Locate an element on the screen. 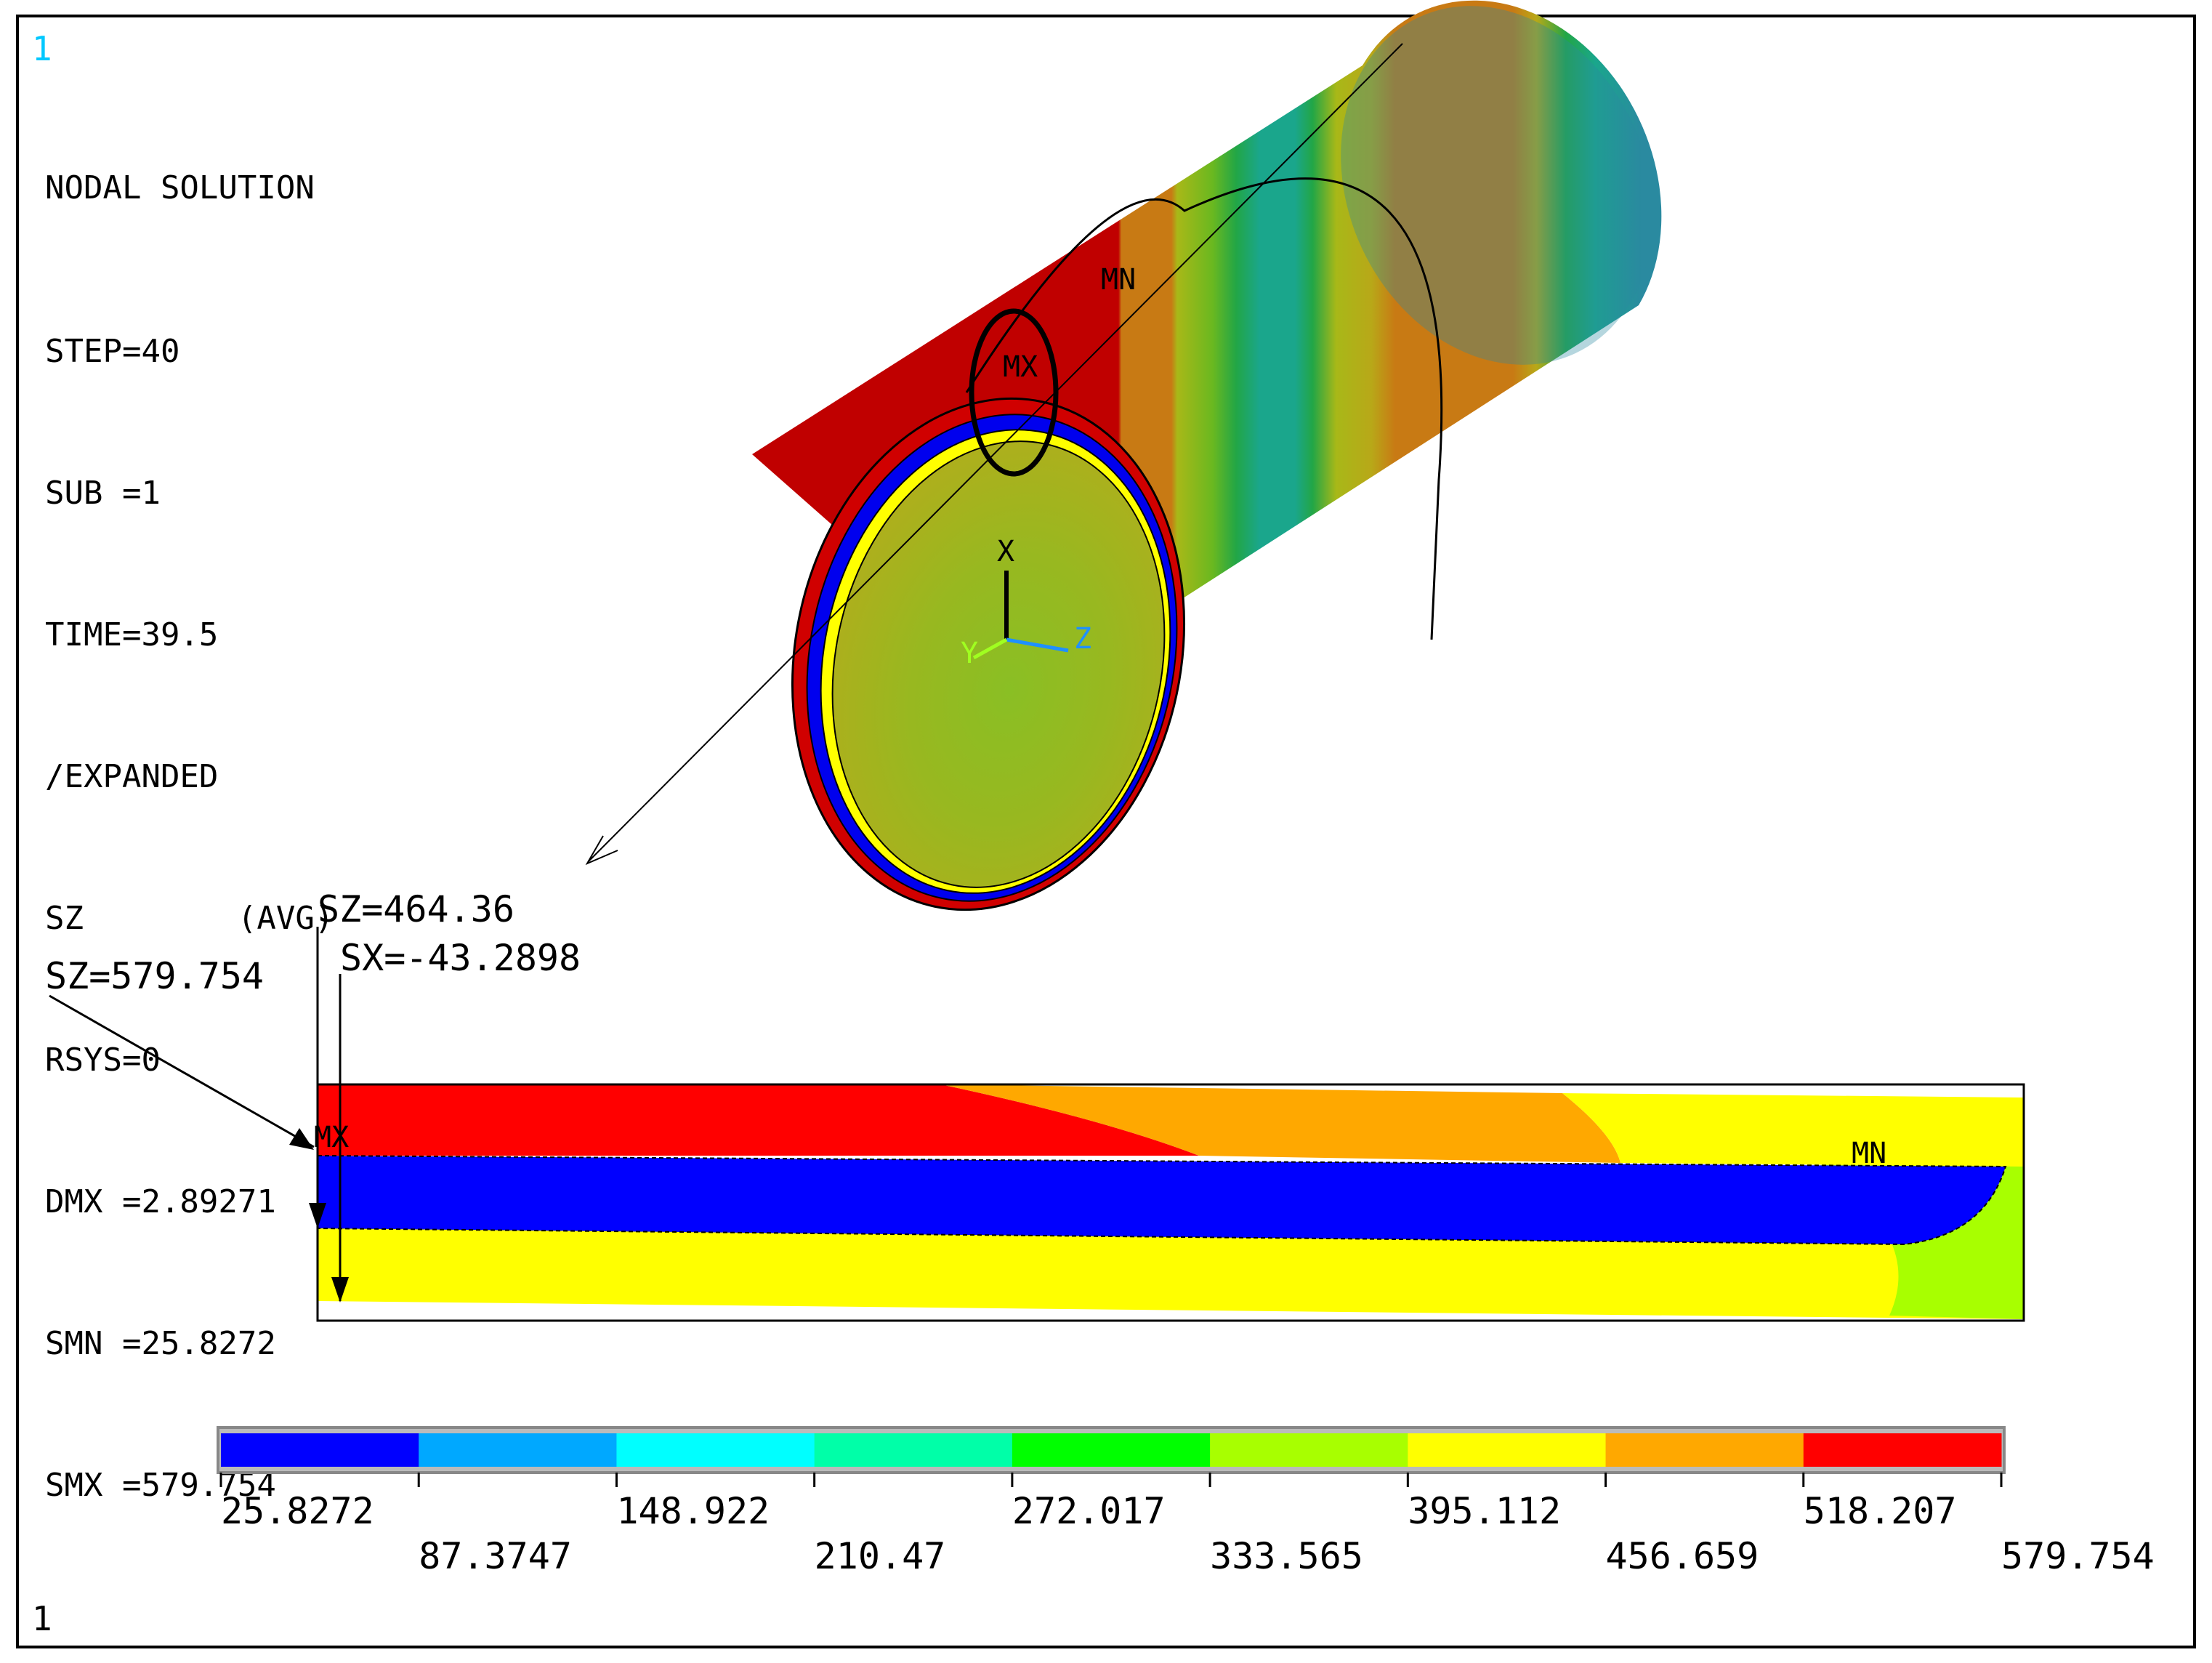  legend-value-label: 25.8272 is located at coordinates (297, 1511).